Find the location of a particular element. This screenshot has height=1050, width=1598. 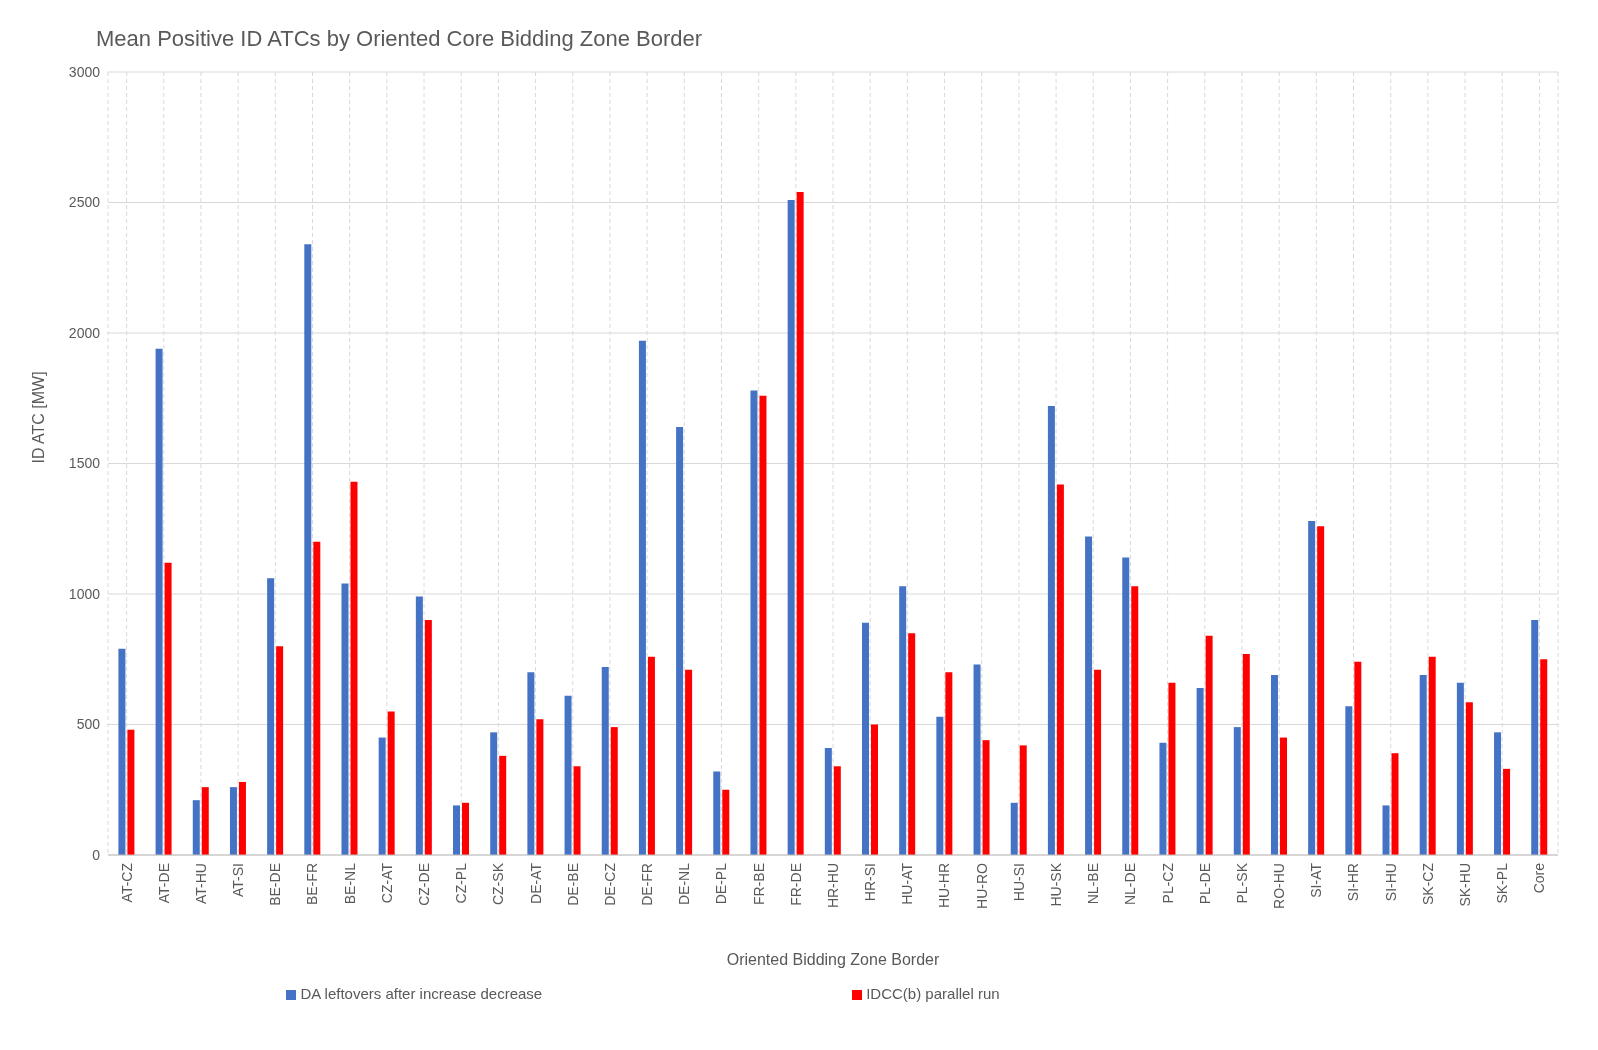

x-tick-label: HR-SI is located at coordinates (870, 882).